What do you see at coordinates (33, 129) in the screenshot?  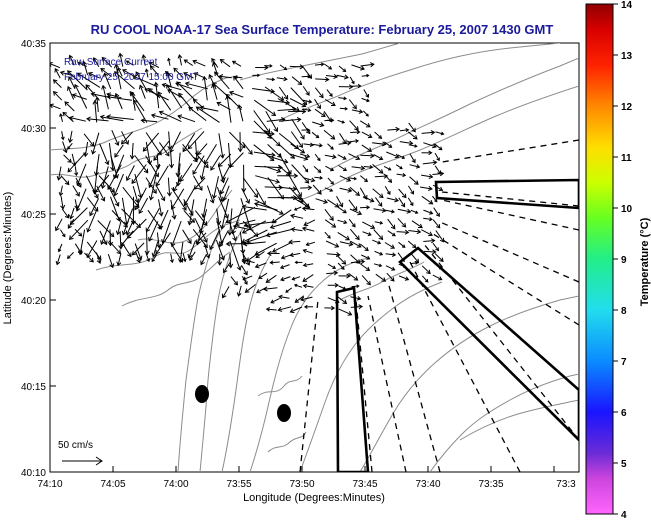 I see `y-tick-label: 40:30` at bounding box center [33, 129].